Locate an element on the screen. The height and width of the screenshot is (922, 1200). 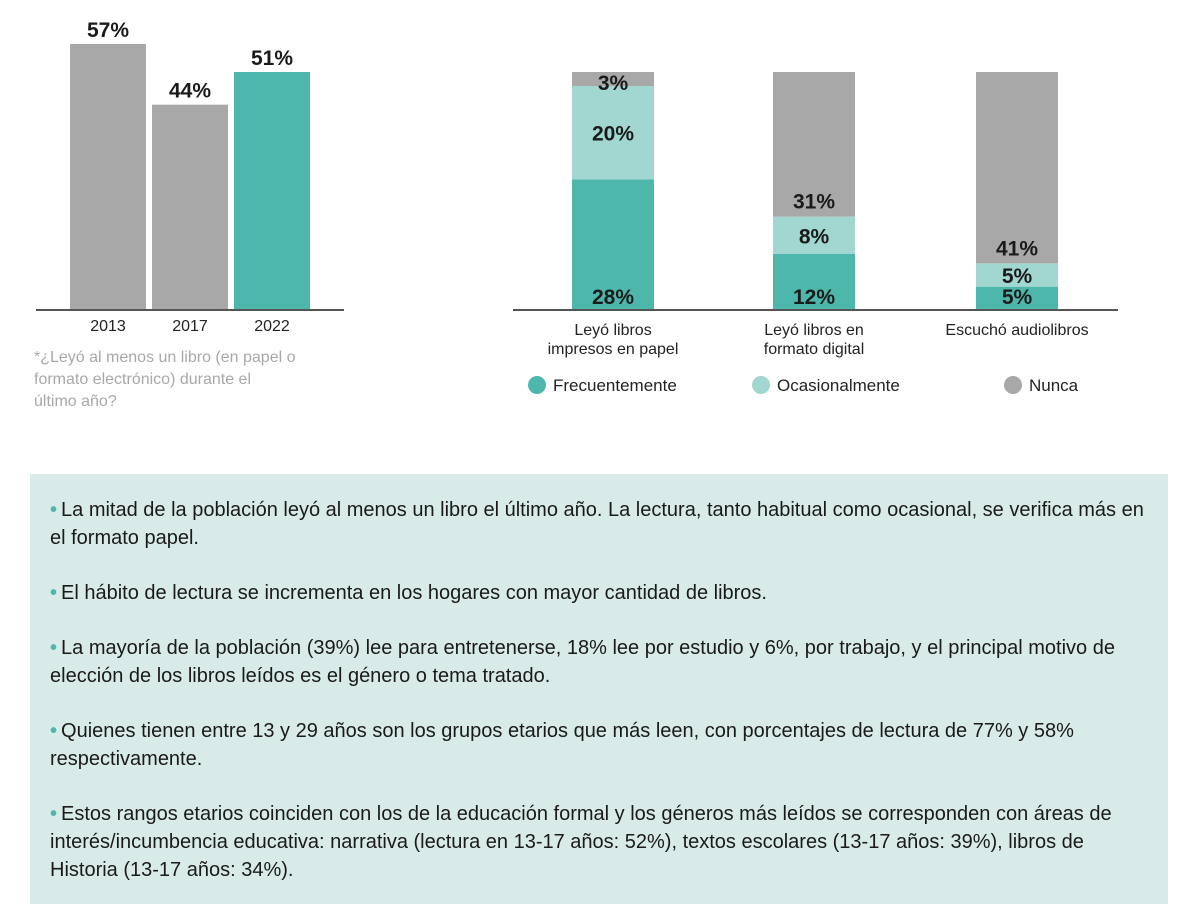
category-label-3-line-1: Escuchó audiolibros is located at coordinates (1016, 330).